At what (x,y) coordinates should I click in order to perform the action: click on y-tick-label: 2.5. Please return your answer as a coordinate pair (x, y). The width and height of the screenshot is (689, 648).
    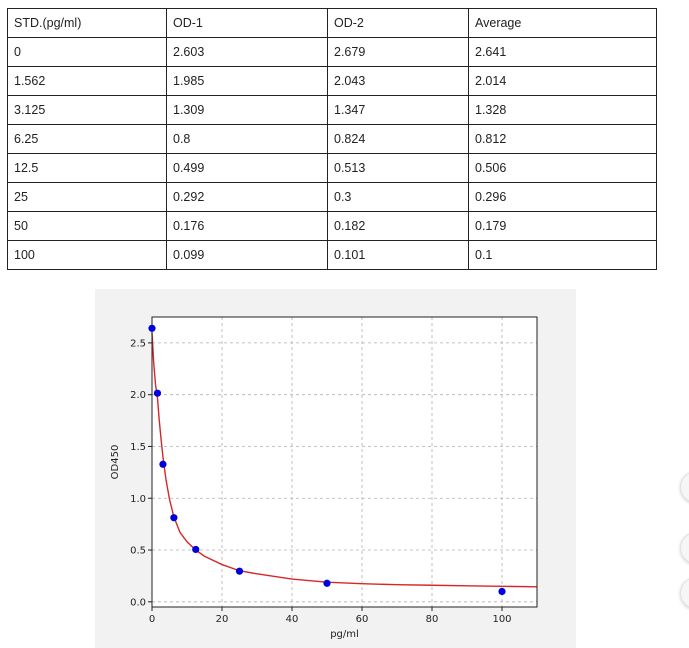
    Looking at the image, I should click on (138, 343).